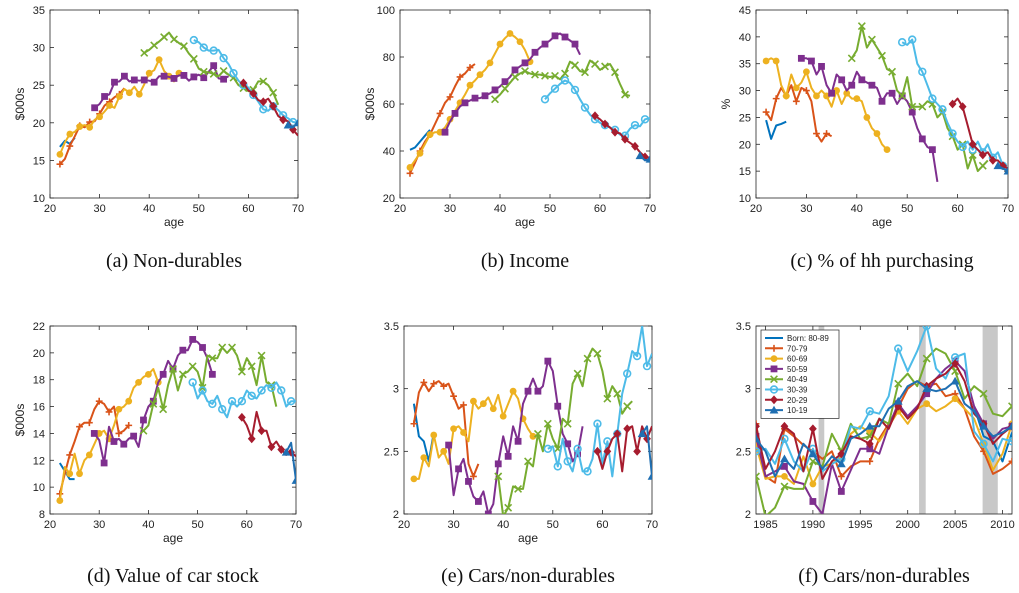  What do you see at coordinates (39, 161) in the screenshot?
I see `y-tick-label: 15` at bounding box center [39, 161].